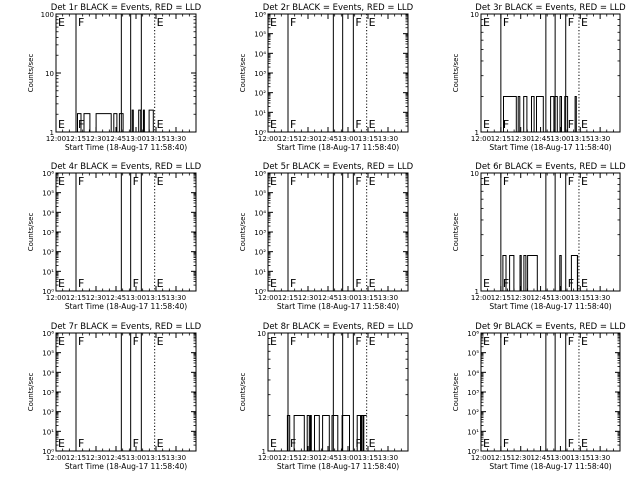 This screenshot has width=640, height=484. Describe the element at coordinates (388, 298) in the screenshot. I see `x-tick-label: 13:30` at that location.